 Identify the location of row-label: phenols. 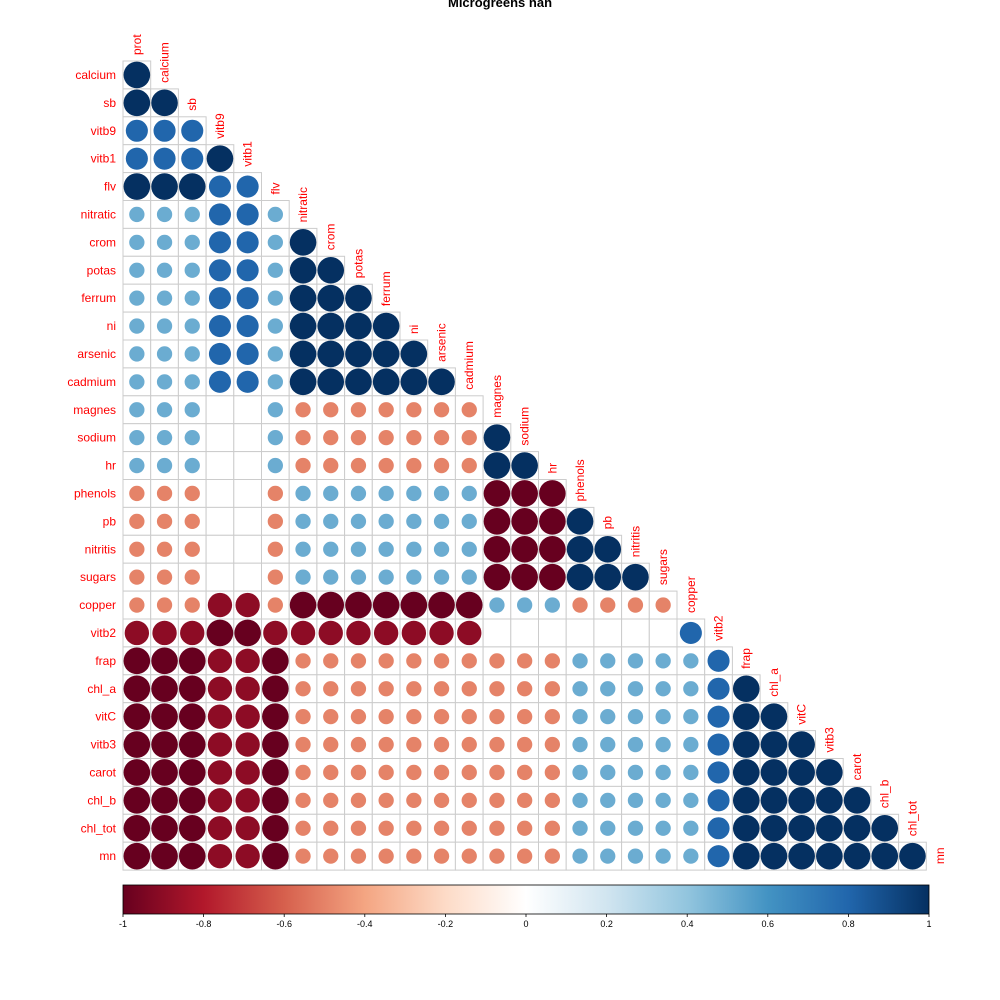
(95, 493).